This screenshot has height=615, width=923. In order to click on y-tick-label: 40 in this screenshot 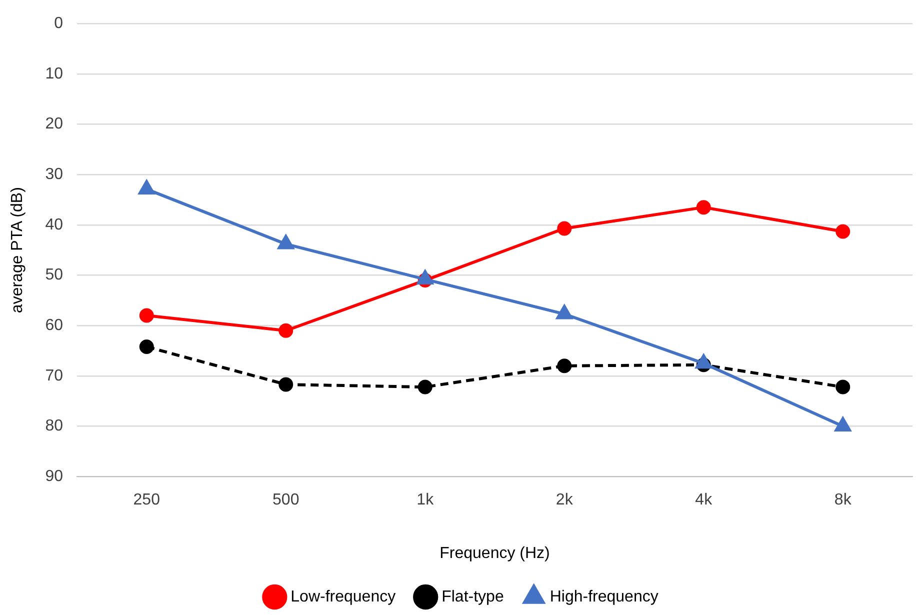, I will do `click(54, 225)`.